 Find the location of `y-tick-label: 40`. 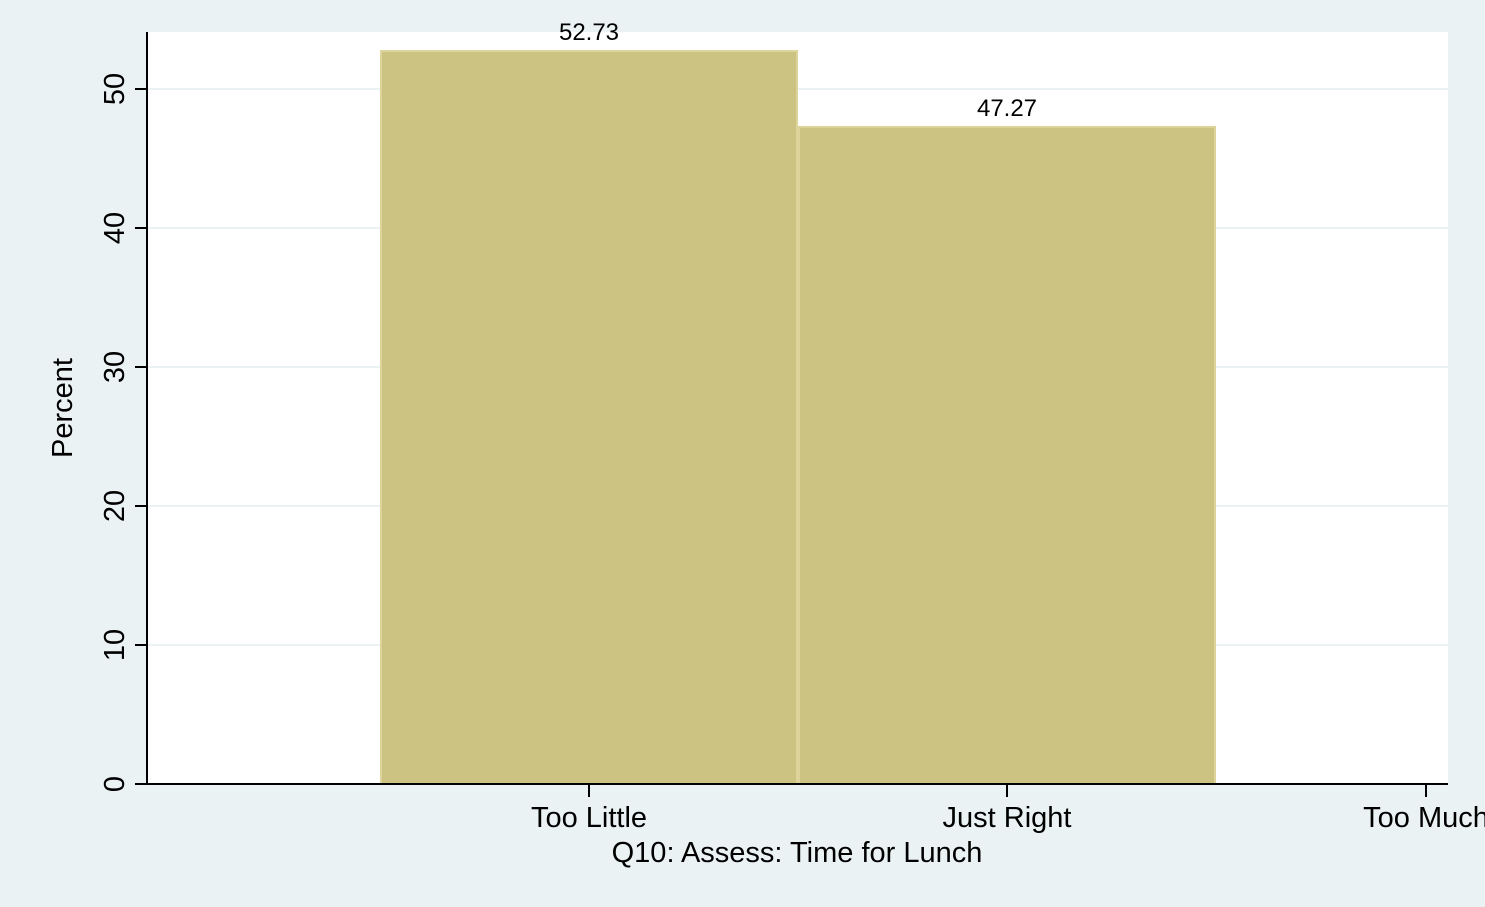

y-tick-label: 40 is located at coordinates (115, 228).